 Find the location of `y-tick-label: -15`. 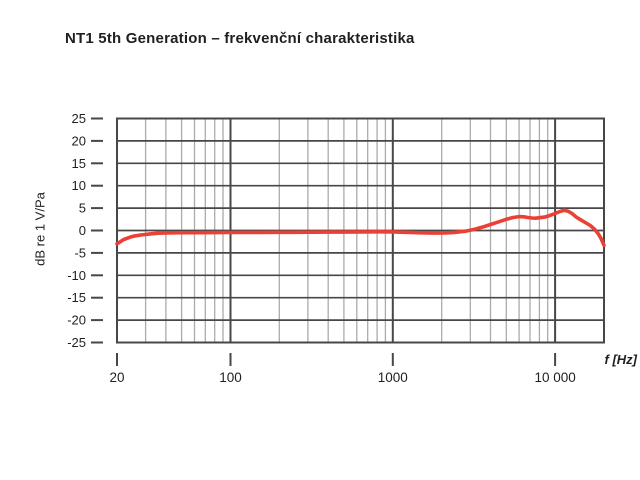

y-tick-label: -15 is located at coordinates (76, 297).